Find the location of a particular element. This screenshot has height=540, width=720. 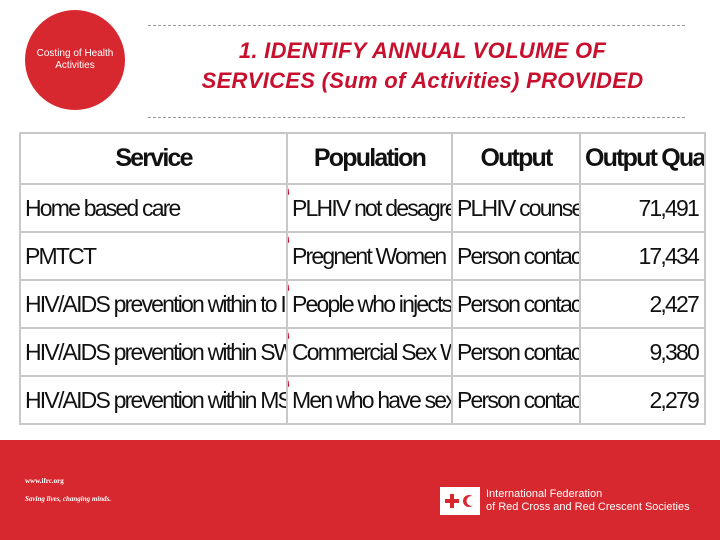

bottom-divider is located at coordinates (416, 117).